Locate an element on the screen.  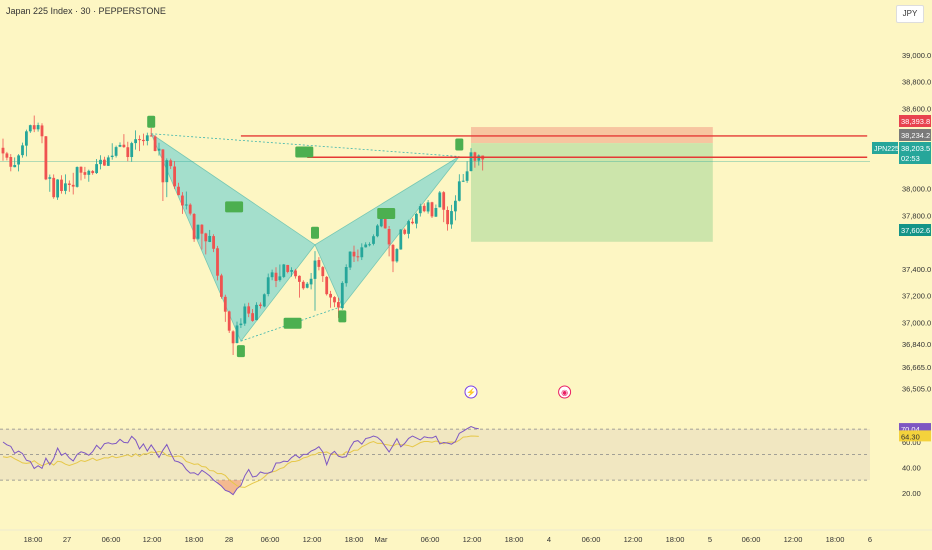
rsi-ma-badge is located at coordinates (915, 436).